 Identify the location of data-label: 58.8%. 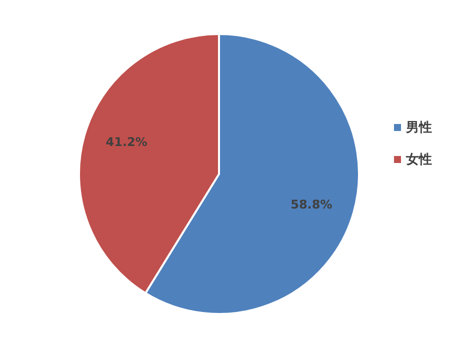
(311, 205).